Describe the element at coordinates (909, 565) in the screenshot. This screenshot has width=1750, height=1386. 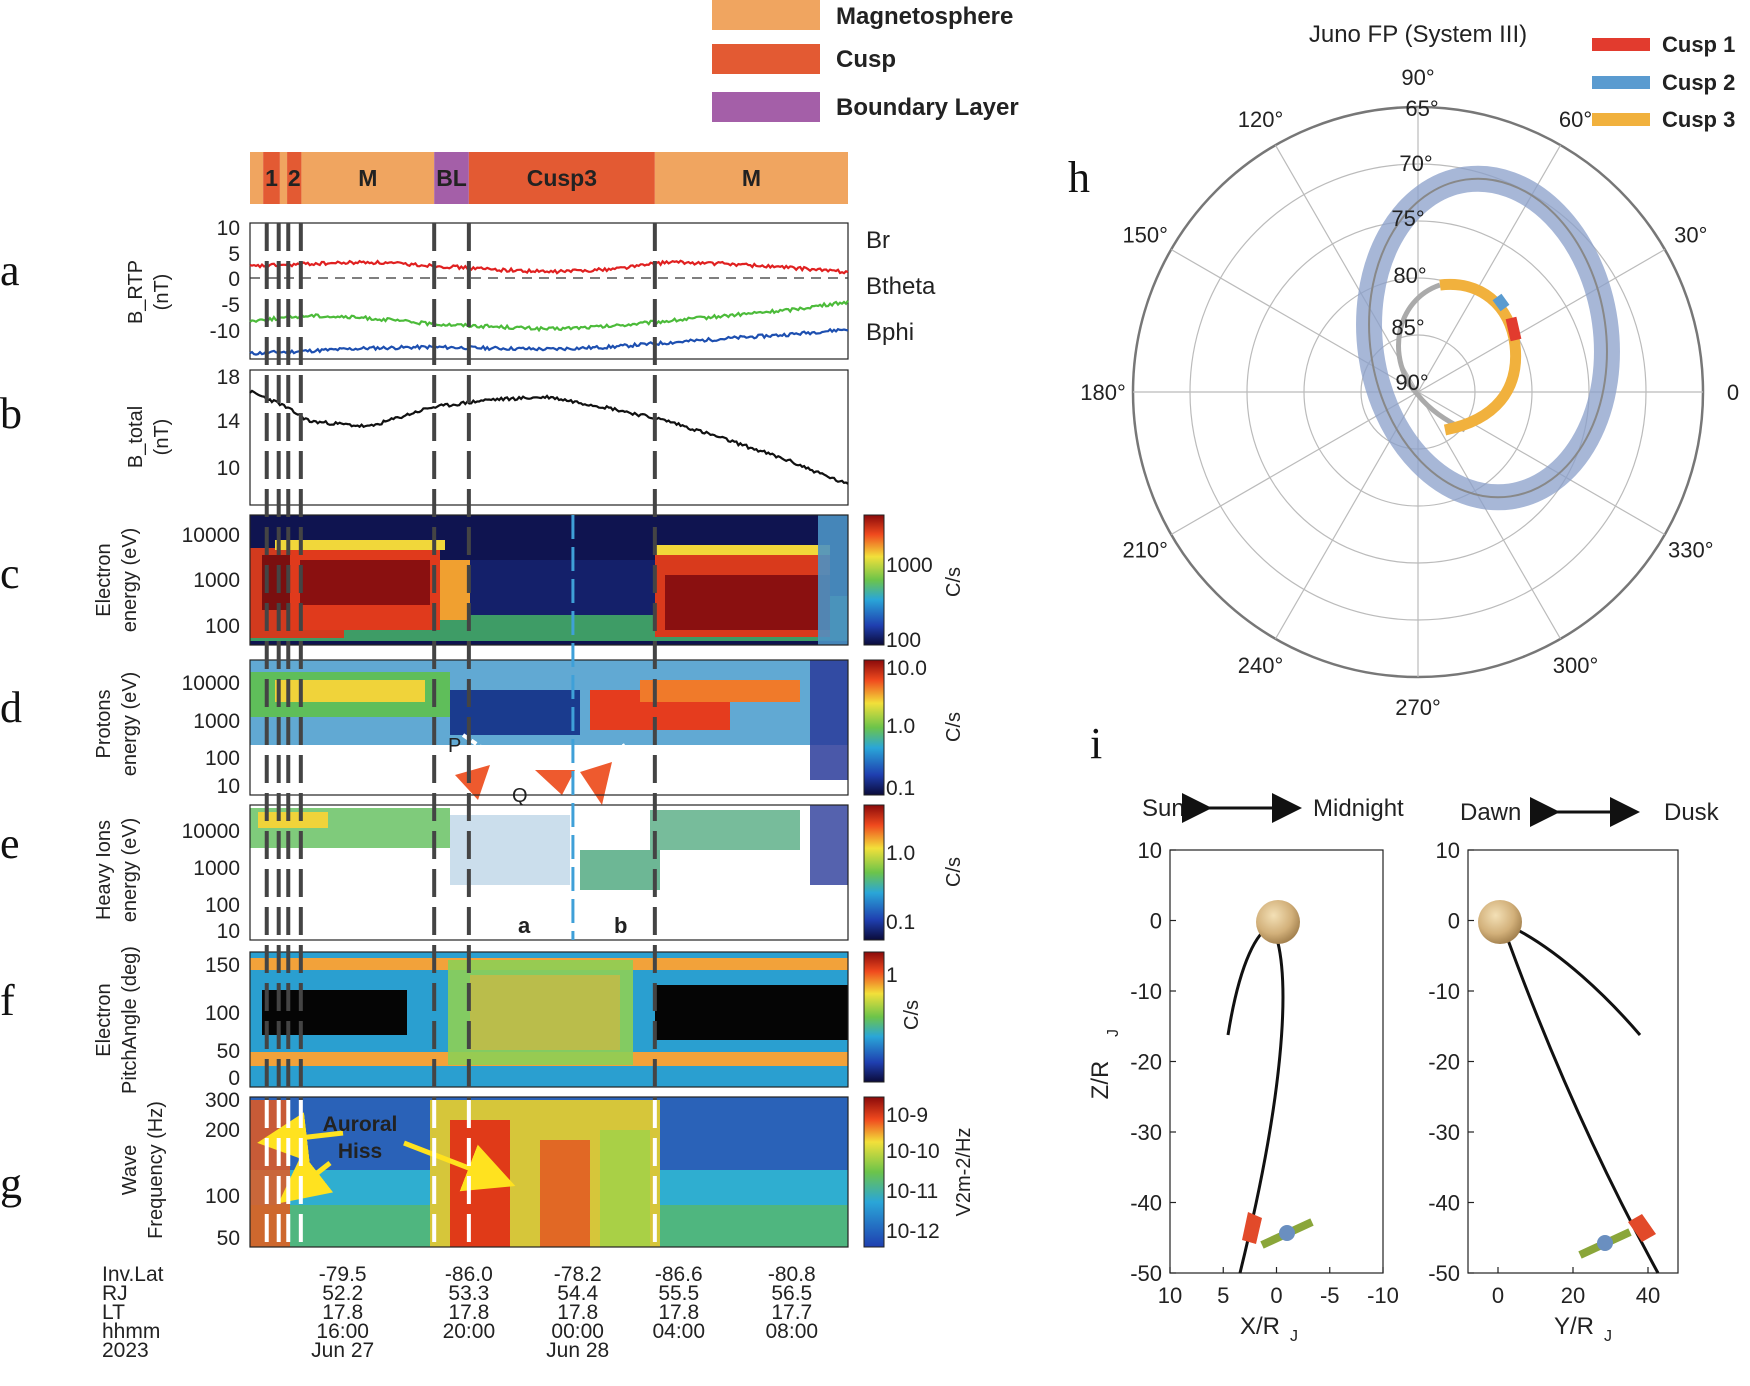
I see `cbar-c-1: 1000` at that location.